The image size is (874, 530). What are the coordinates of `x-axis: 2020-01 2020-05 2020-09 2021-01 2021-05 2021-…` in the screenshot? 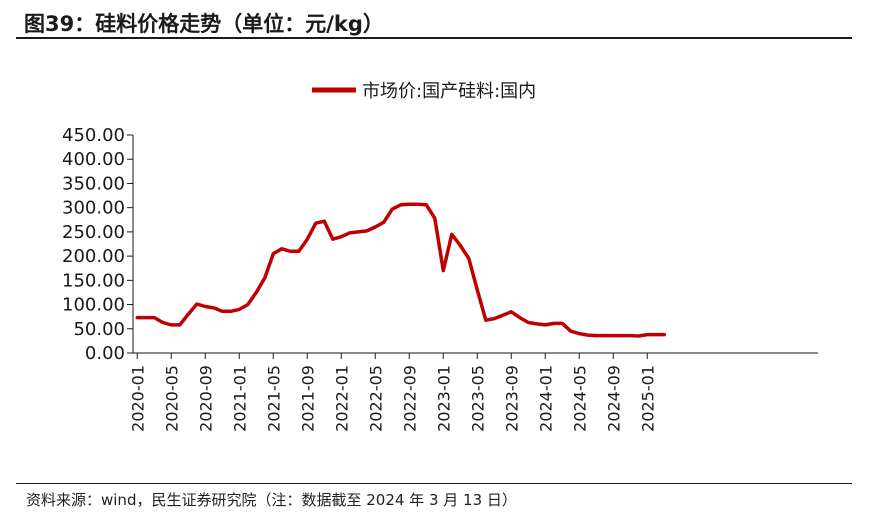 It's located at (473, 392).